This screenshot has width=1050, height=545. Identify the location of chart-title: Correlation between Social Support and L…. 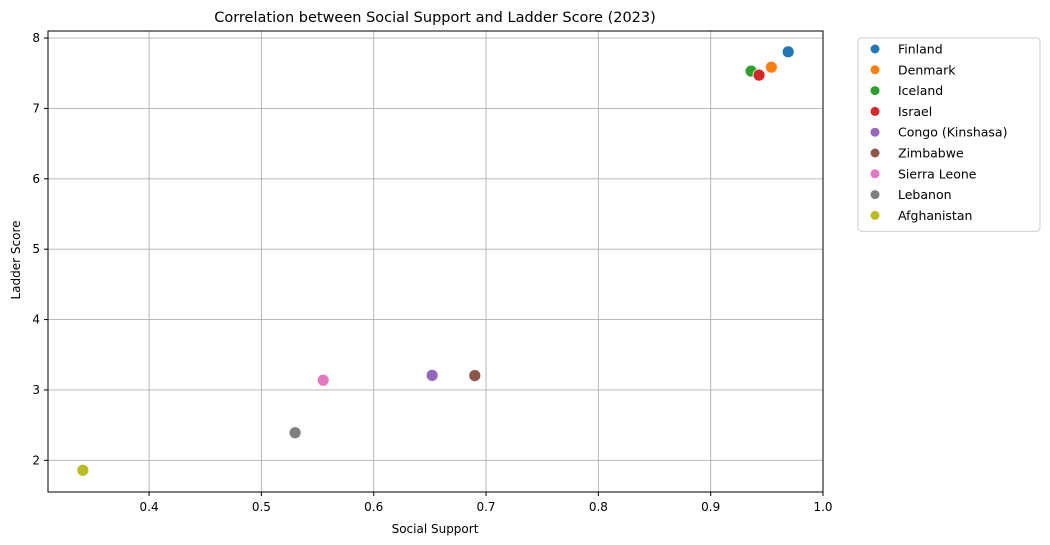
(435, 18).